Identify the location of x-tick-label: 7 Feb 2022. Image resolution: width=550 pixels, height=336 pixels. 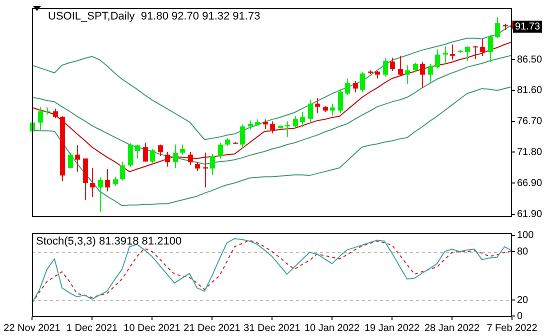
(512, 328).